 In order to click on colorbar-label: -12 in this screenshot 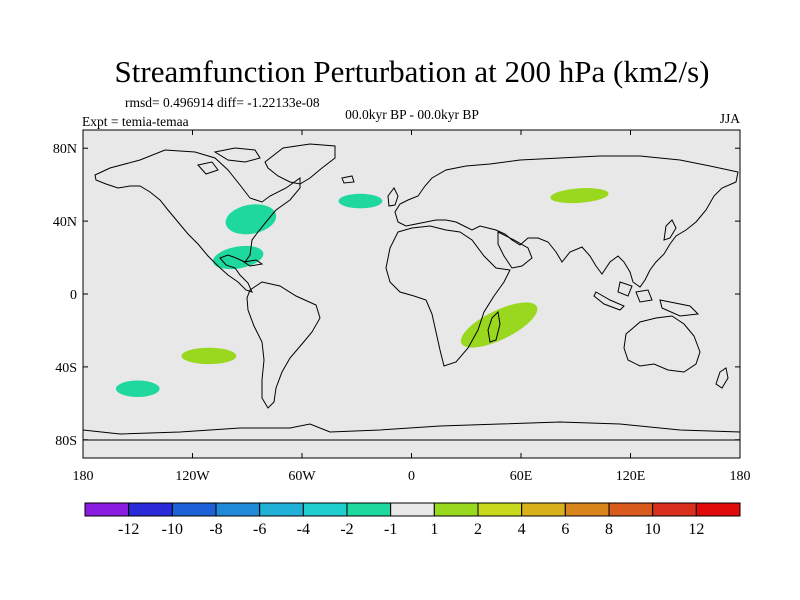, I will do `click(128, 529)`.